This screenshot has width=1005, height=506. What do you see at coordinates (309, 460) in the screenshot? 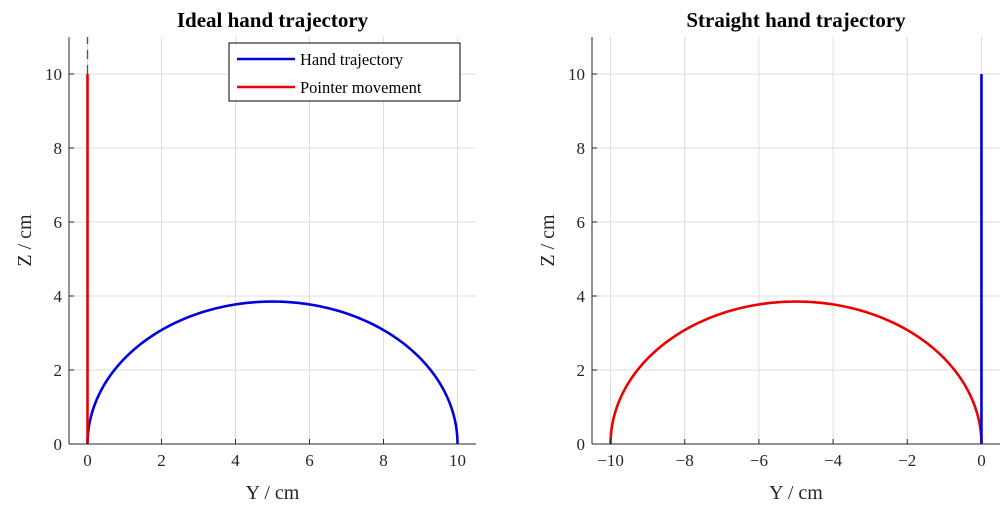
I see `x-tick-label: 6` at bounding box center [309, 460].